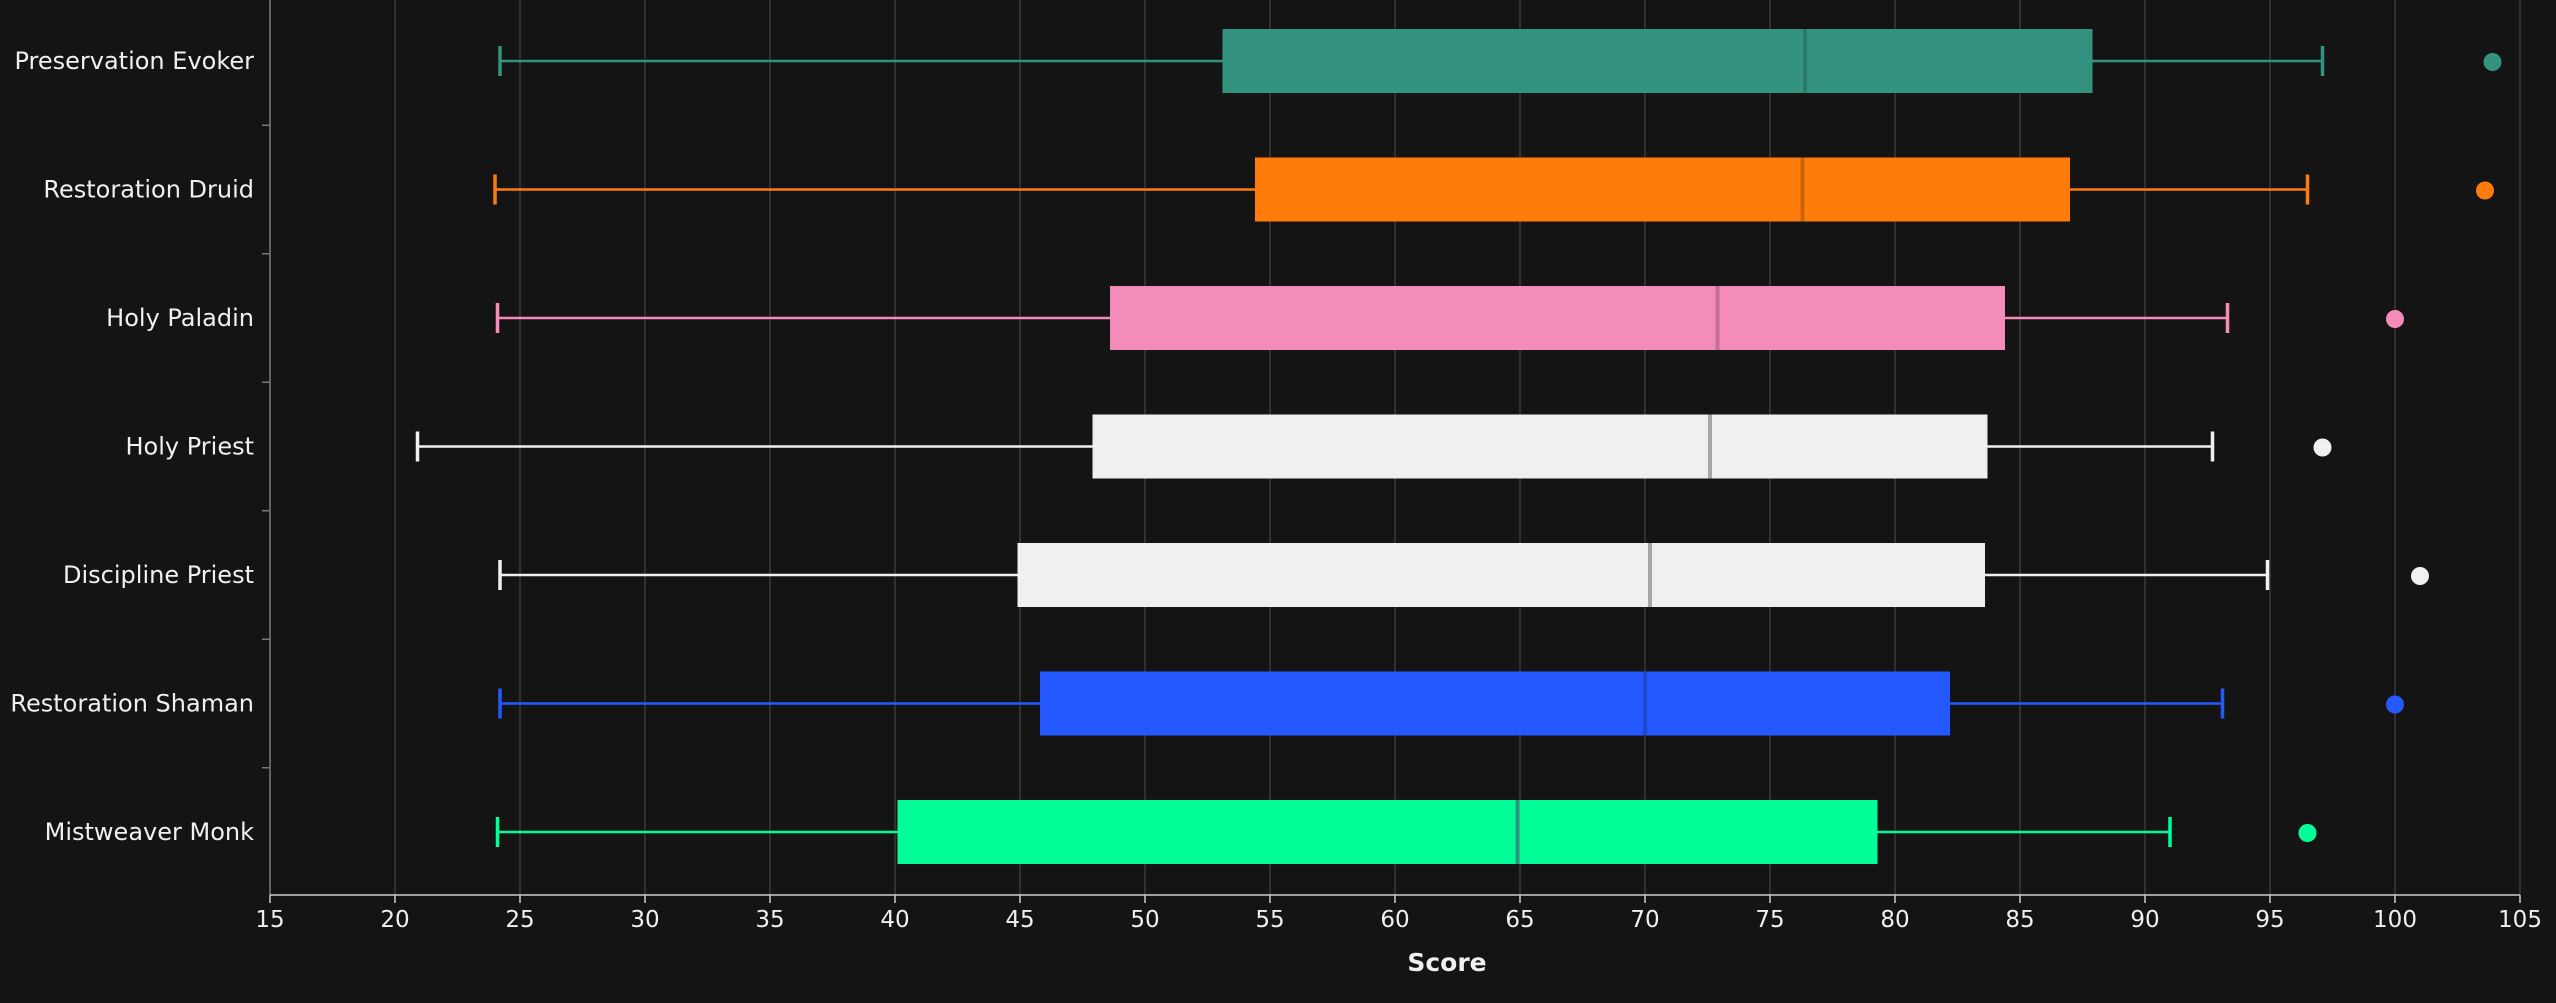 This screenshot has width=2556, height=1003. I want to click on x-tick-label: 35, so click(769, 920).